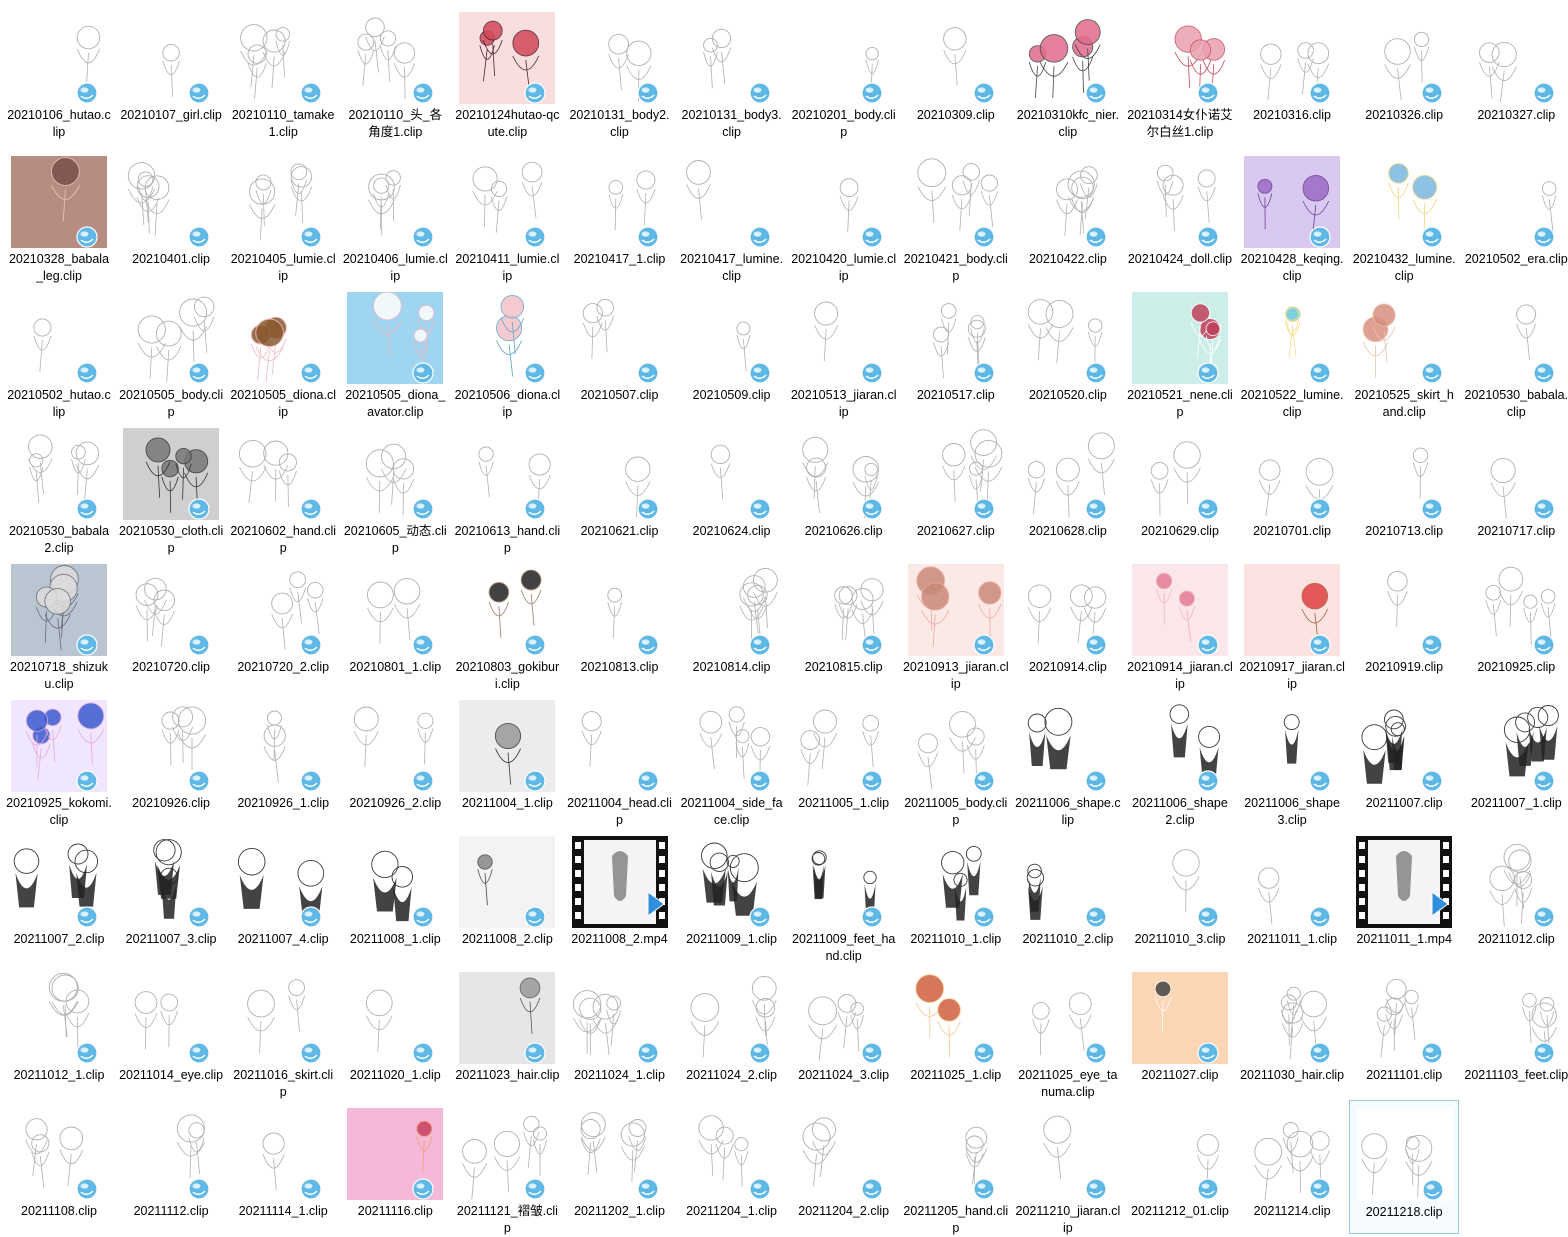 This screenshot has width=1568, height=1237. Describe the element at coordinates (1068, 1167) in the screenshot. I see `file-item-20211210-jiaran-clip: 20211210_jiaran.clip` at that location.